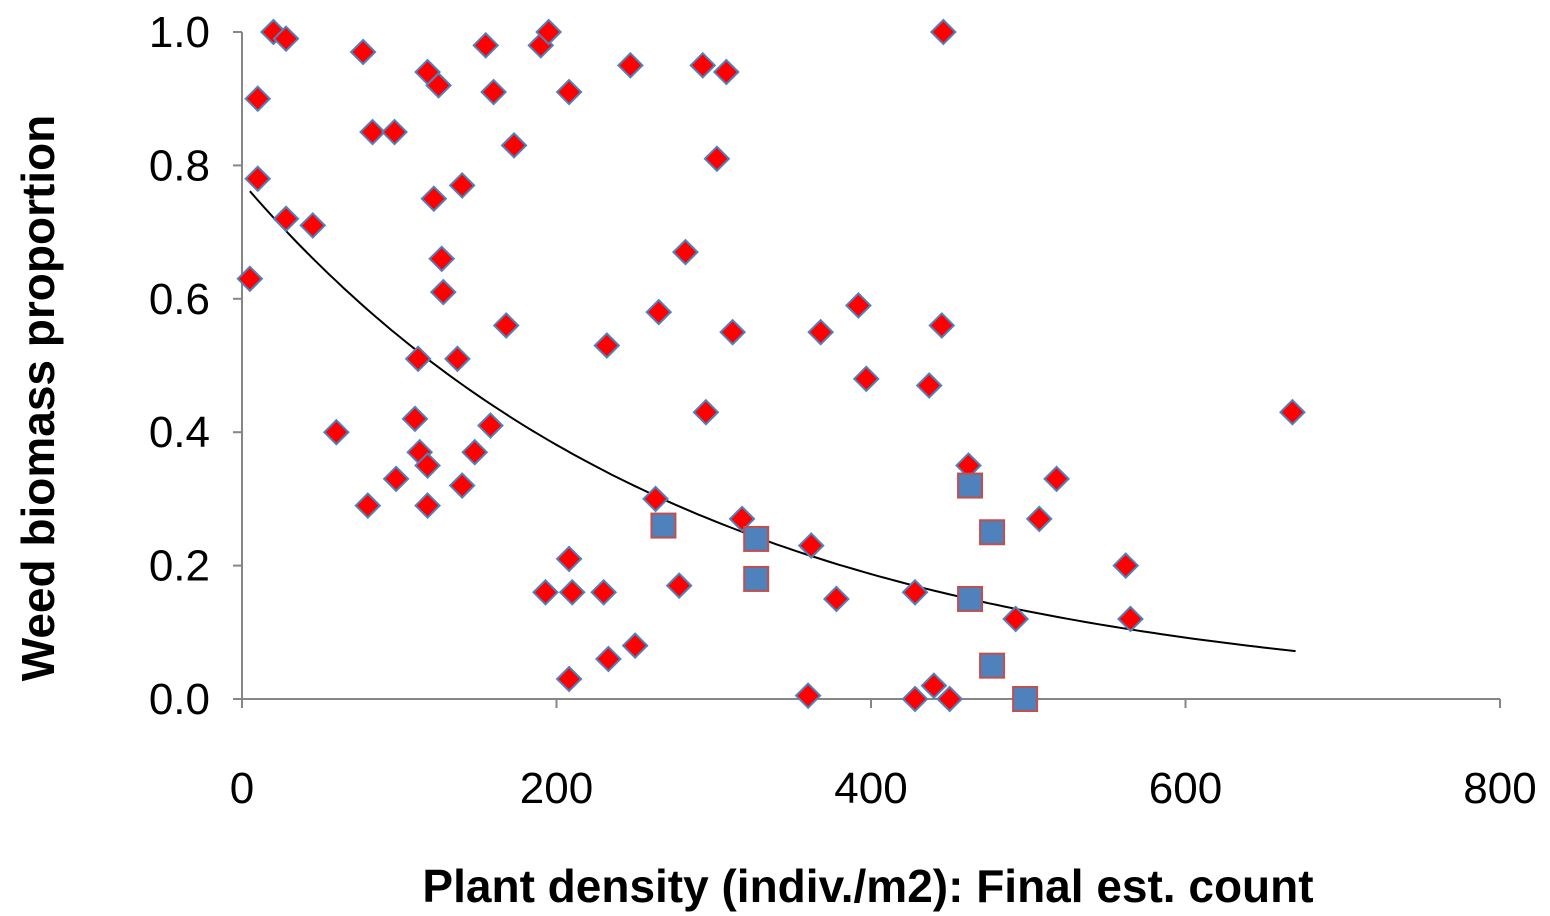  I want to click on y-tick-label: 0.4, so click(179, 432).